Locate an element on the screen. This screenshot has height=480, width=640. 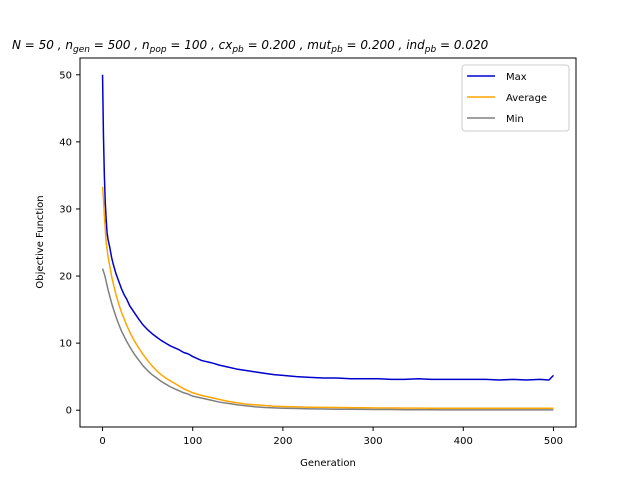
x-tick-label: 0 is located at coordinates (102, 441).